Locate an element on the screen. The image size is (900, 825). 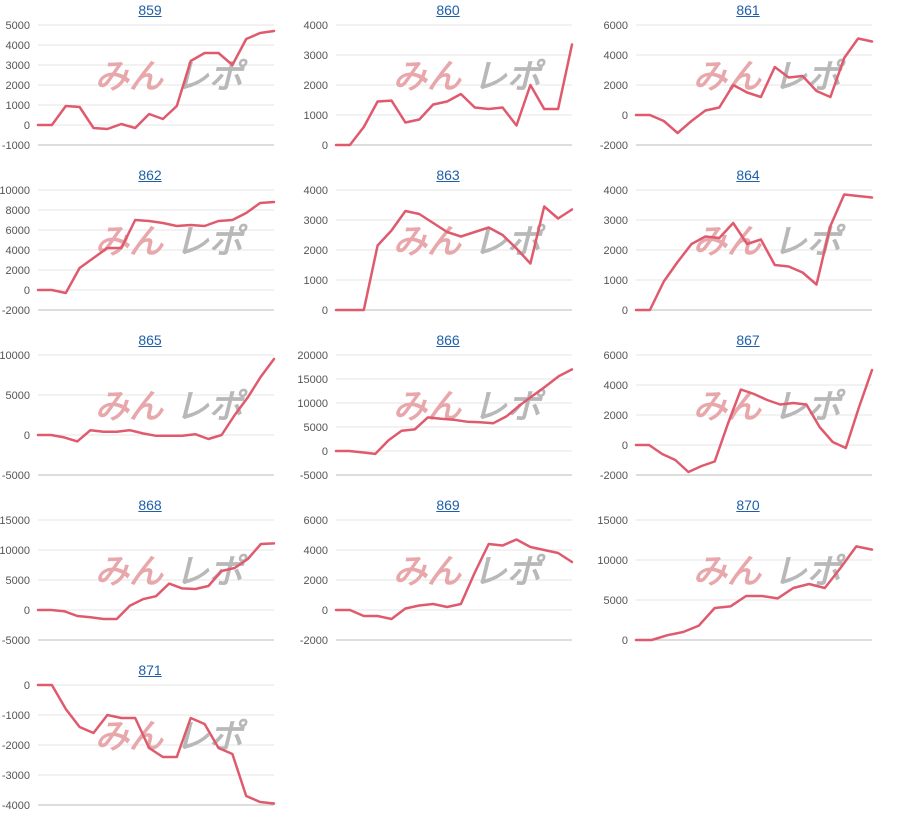
chart-863: 863 4000 3000 2000 1000 0 みん レポ is located at coordinates (448, 247).